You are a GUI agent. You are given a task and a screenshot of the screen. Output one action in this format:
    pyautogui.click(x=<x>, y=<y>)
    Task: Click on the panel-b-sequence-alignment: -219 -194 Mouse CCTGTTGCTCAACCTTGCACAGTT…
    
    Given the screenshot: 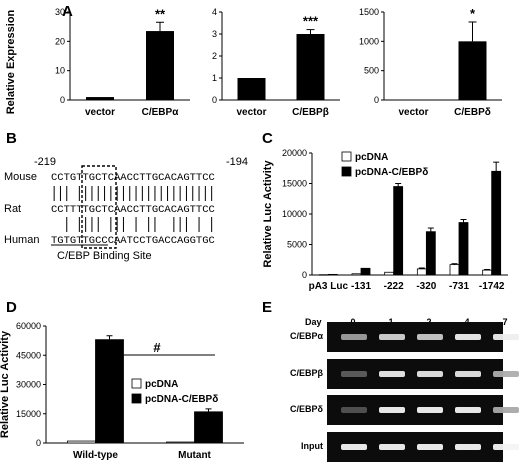 What is the action you would take?
    pyautogui.click(x=126, y=209)
    